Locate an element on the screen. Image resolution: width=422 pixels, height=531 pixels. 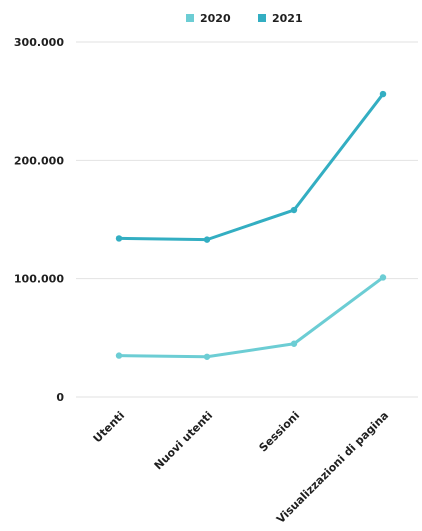
series-2020 is located at coordinates (251, 317).